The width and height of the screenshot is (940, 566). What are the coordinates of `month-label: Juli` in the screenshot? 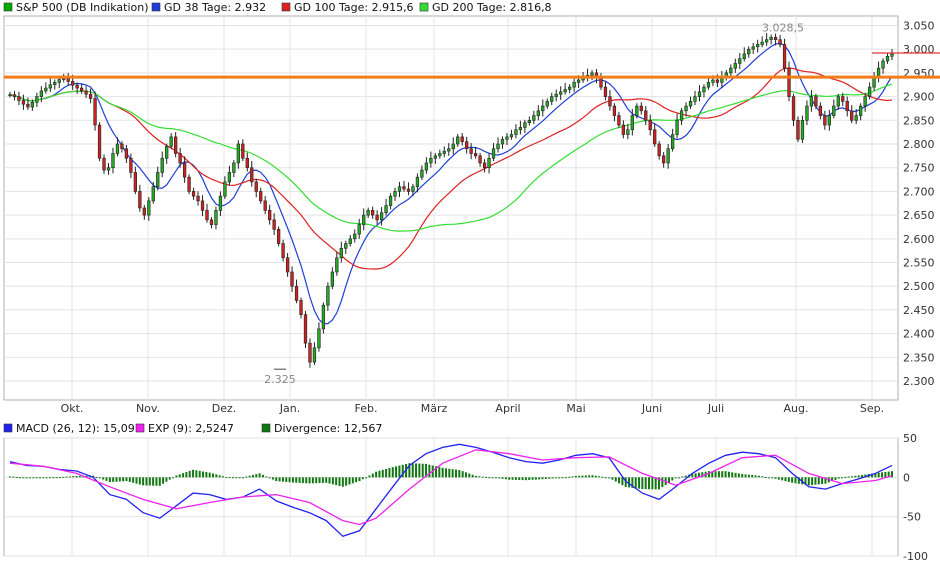 It's located at (715, 408).